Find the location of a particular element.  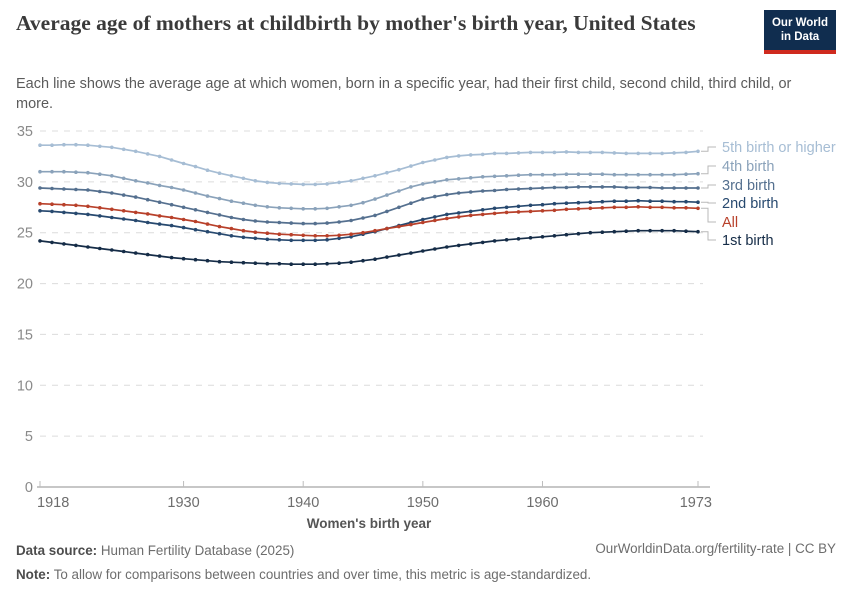

series-line is located at coordinates (369, 220).